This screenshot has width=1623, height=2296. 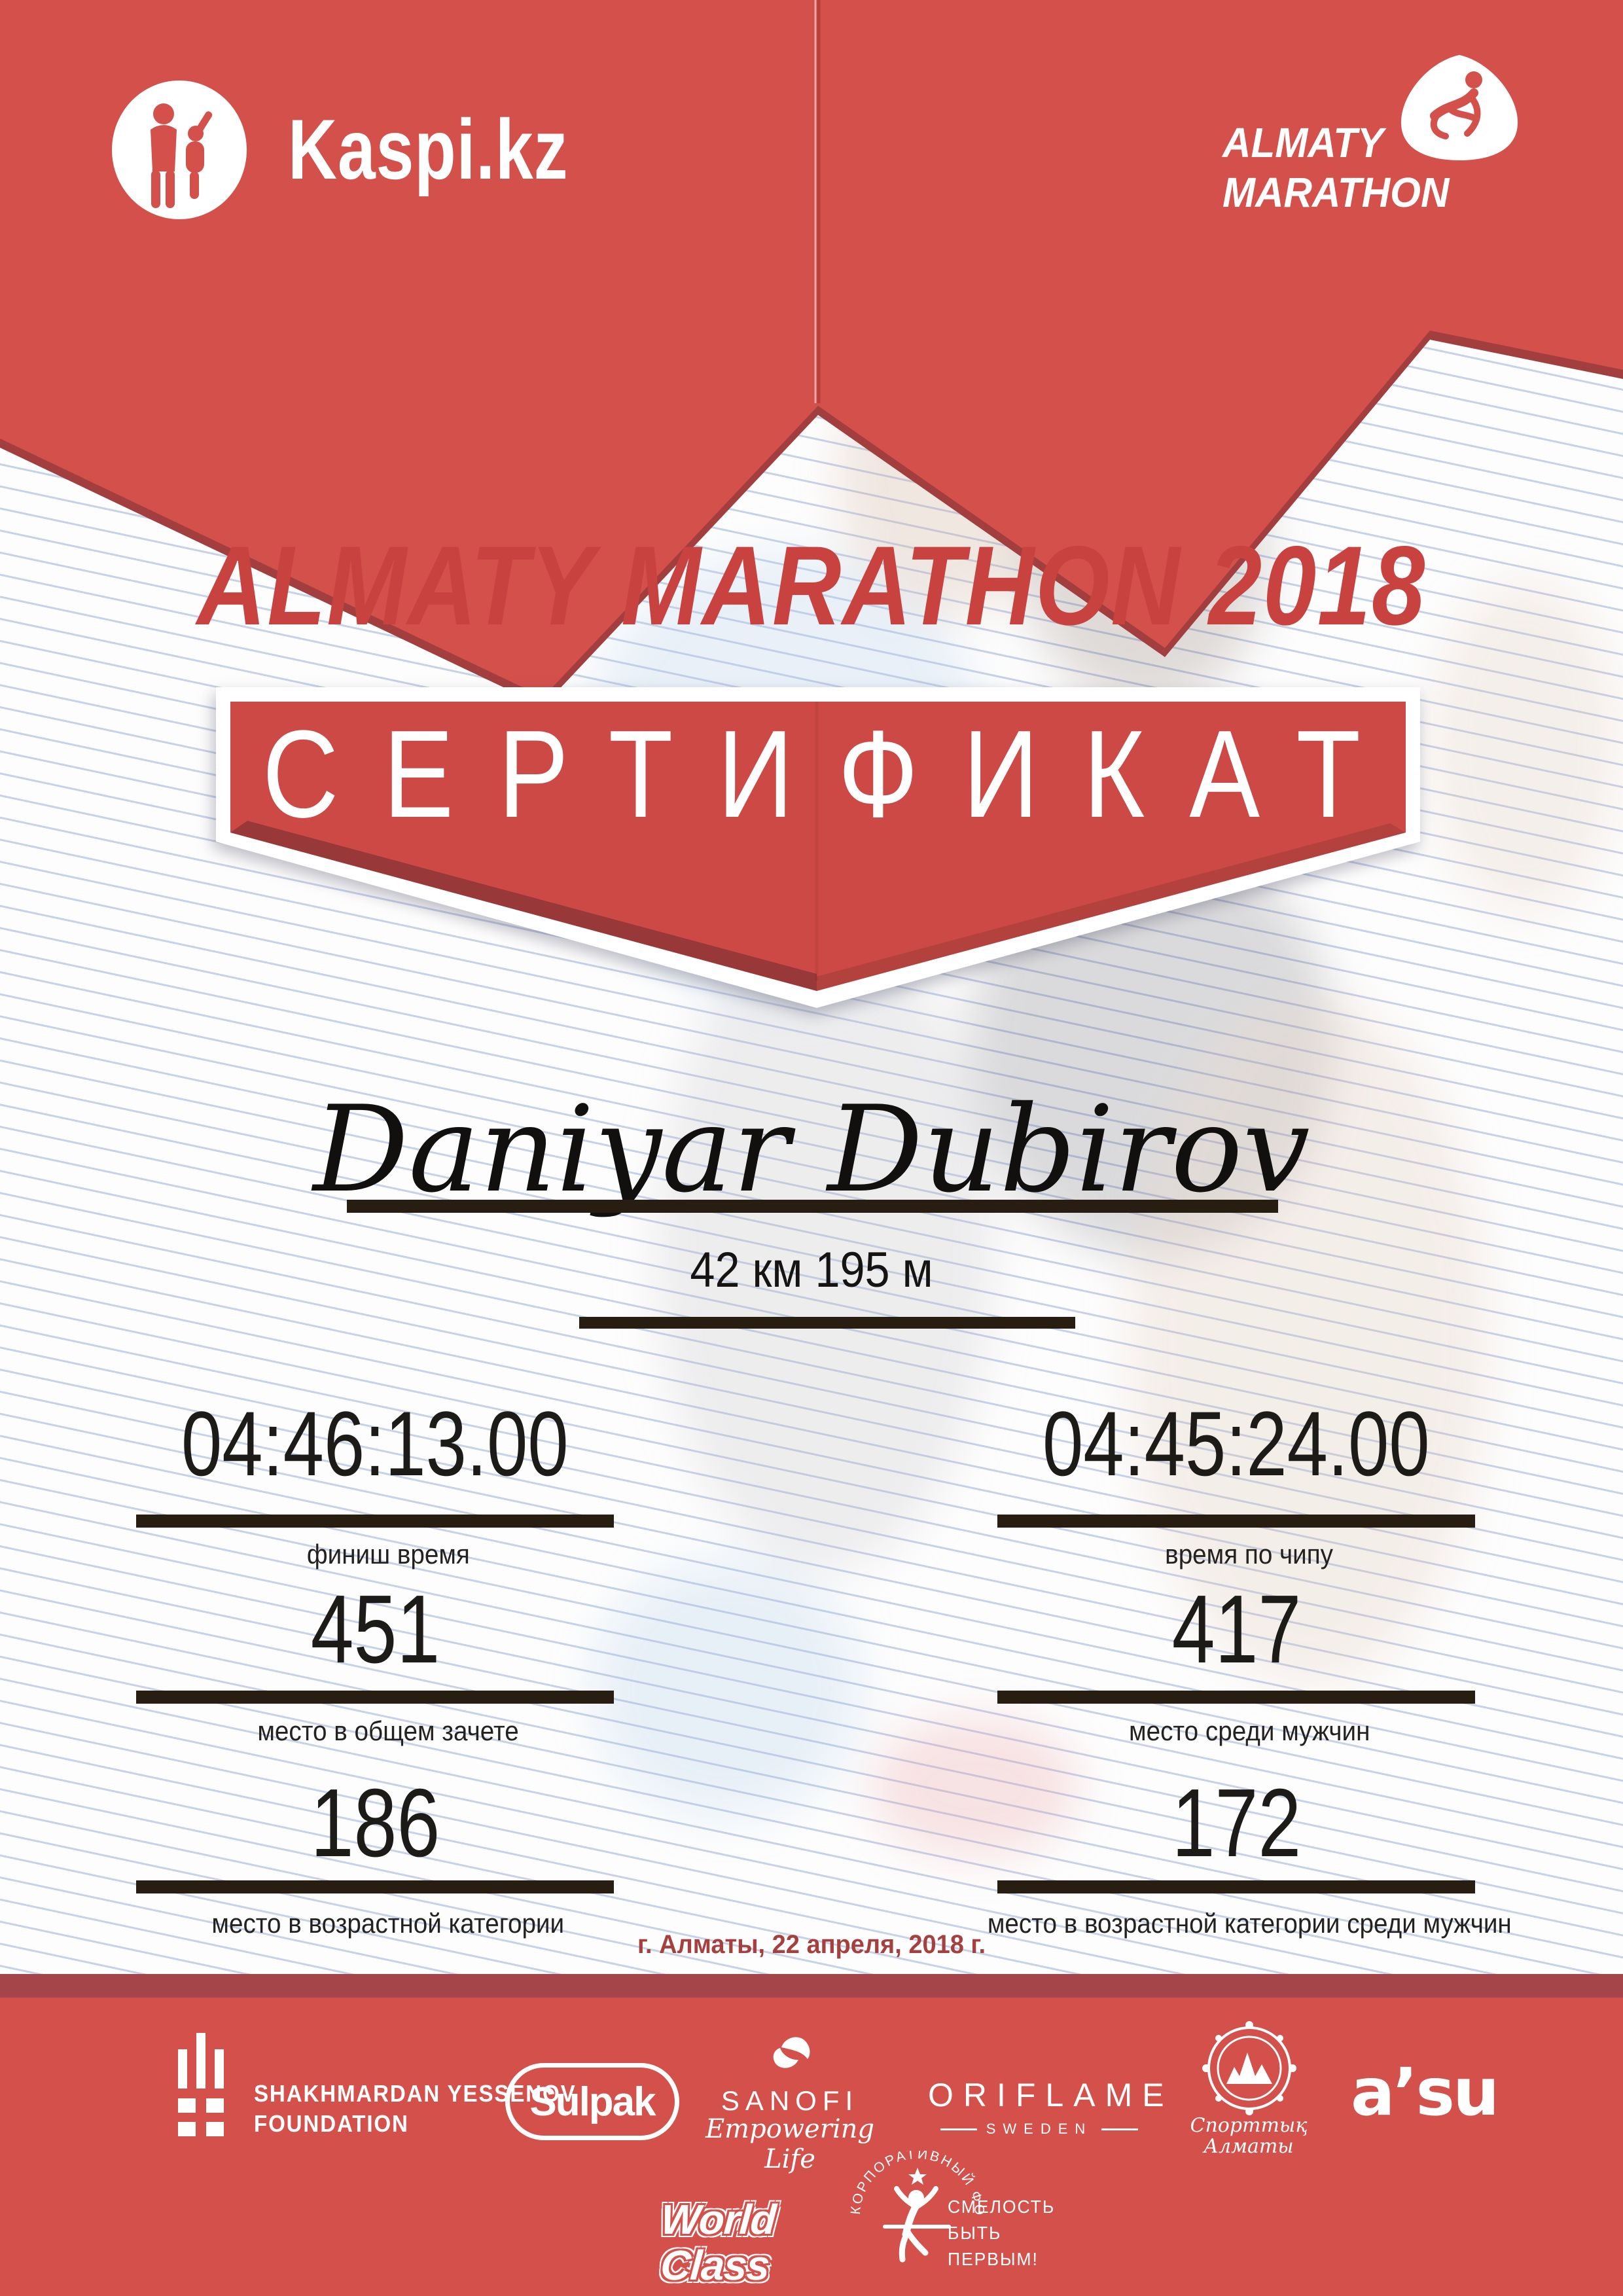 What do you see at coordinates (791, 2052) in the screenshot?
I see `sanofi-bird-icon` at bounding box center [791, 2052].